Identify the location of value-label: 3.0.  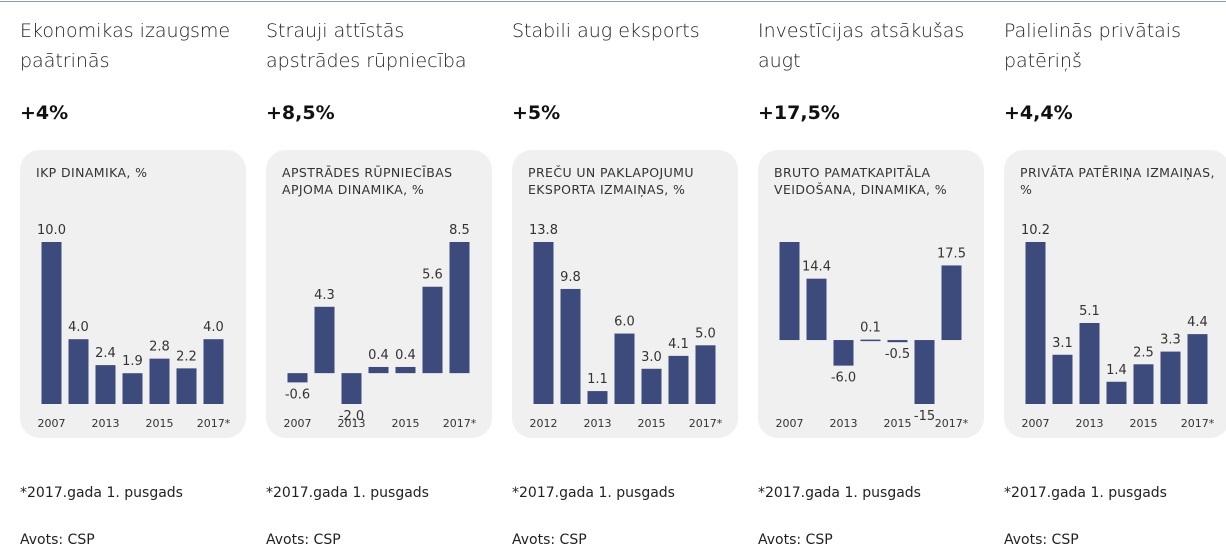
(651, 357).